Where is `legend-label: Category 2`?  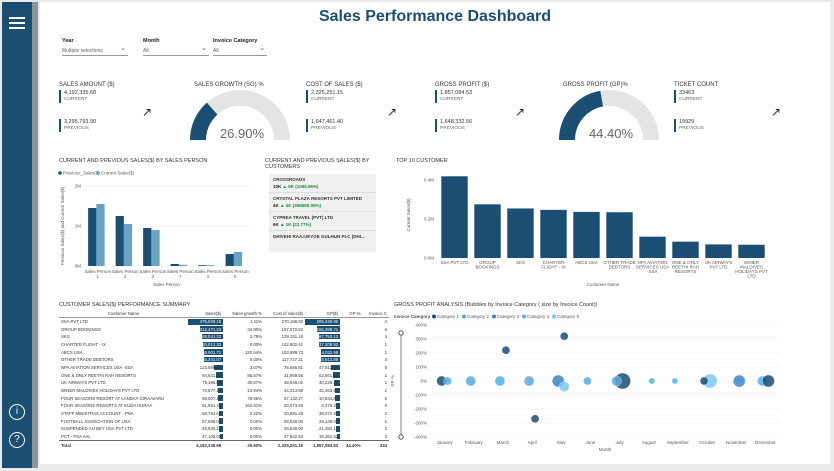 legend-label: Category 2 is located at coordinates (478, 316).